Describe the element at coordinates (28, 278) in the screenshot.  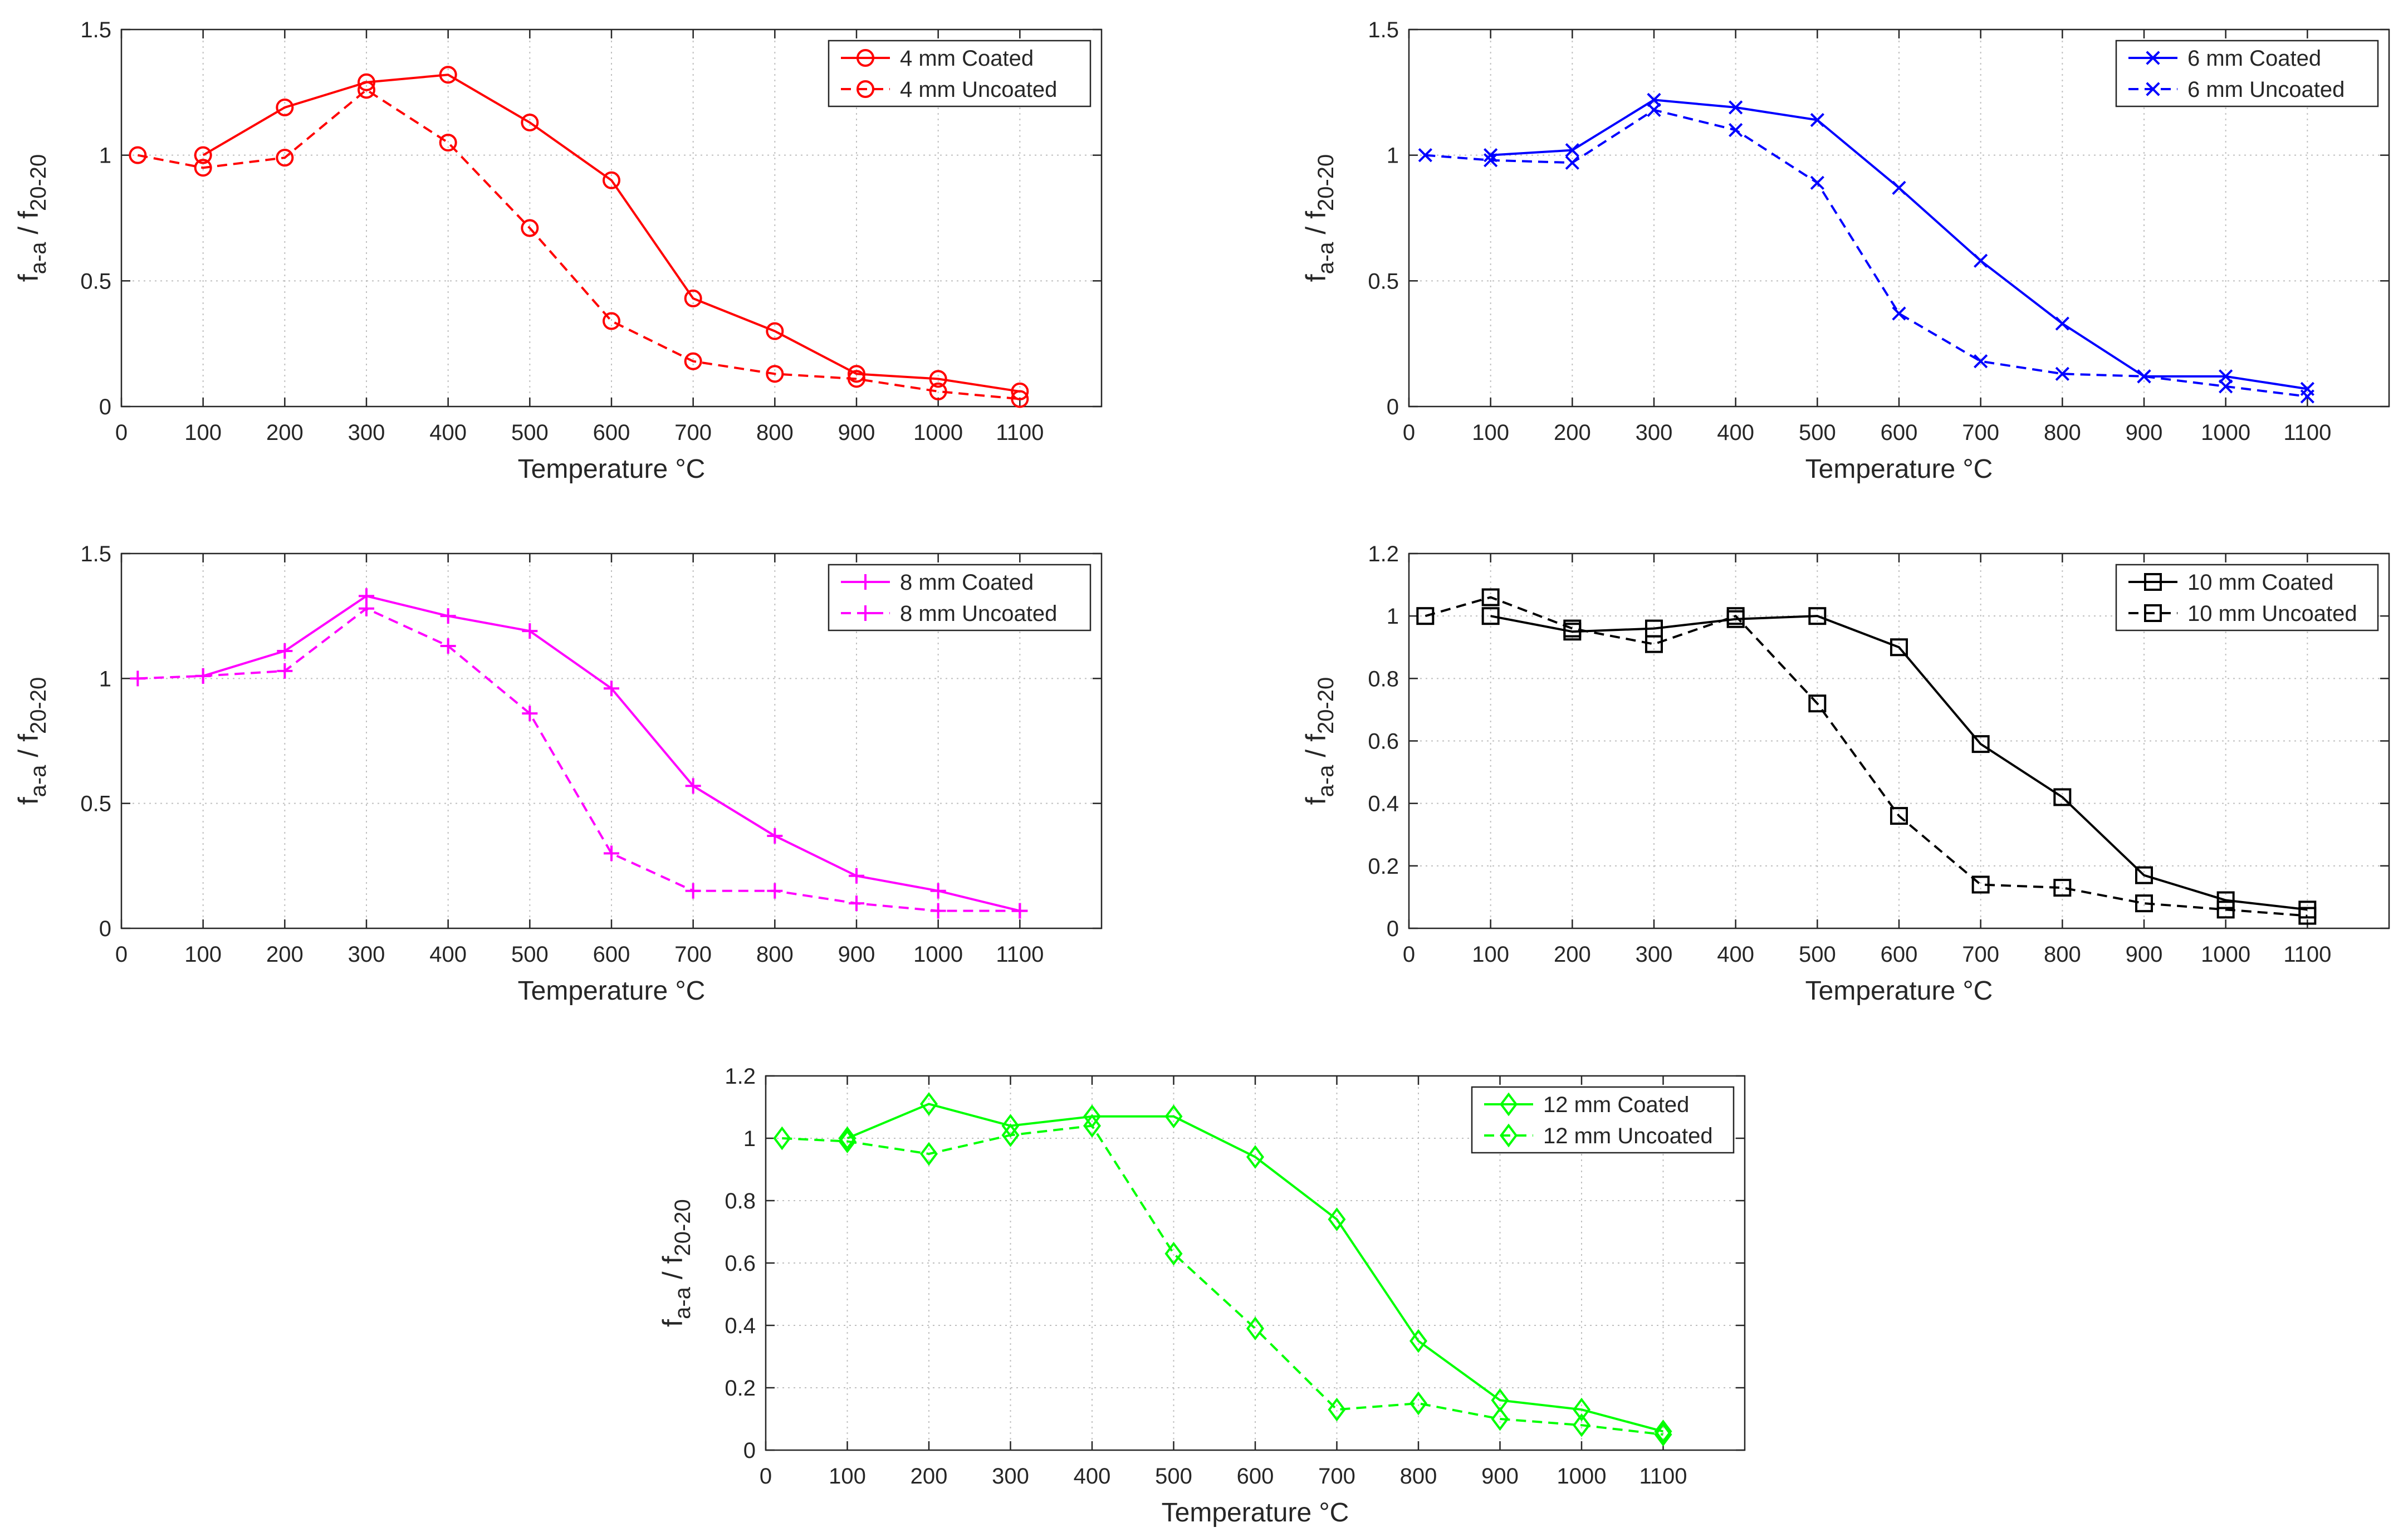
I see `y-label-base: f` at that location.